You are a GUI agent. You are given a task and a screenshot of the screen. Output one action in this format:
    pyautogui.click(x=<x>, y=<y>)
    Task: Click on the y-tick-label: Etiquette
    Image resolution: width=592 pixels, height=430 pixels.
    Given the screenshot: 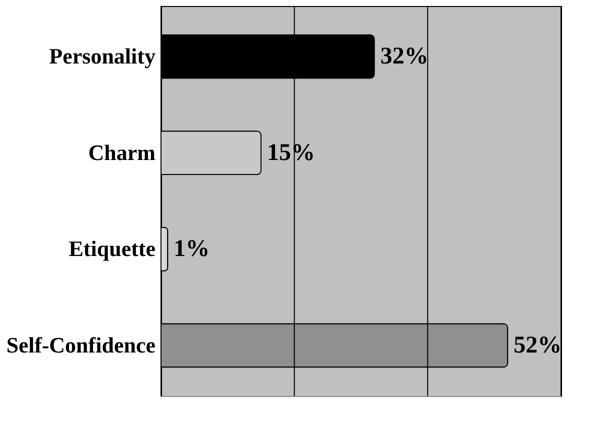 What is the action you would take?
    pyautogui.click(x=112, y=249)
    